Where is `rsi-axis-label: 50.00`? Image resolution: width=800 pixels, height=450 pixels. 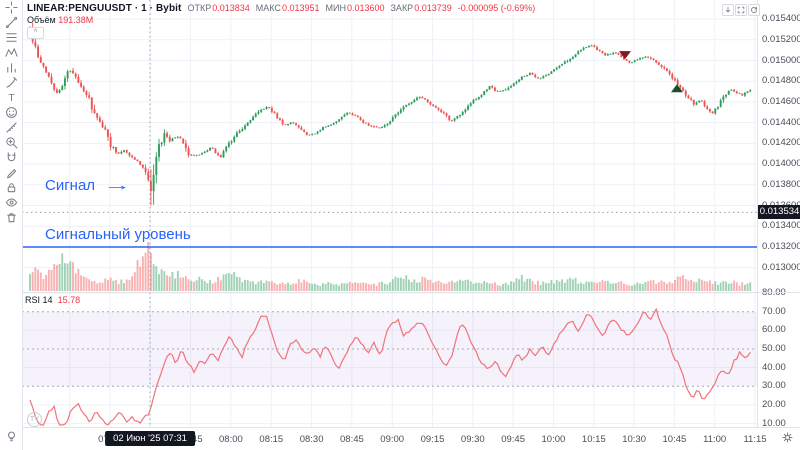 rsi-axis-label: 50.00 is located at coordinates (774, 348).